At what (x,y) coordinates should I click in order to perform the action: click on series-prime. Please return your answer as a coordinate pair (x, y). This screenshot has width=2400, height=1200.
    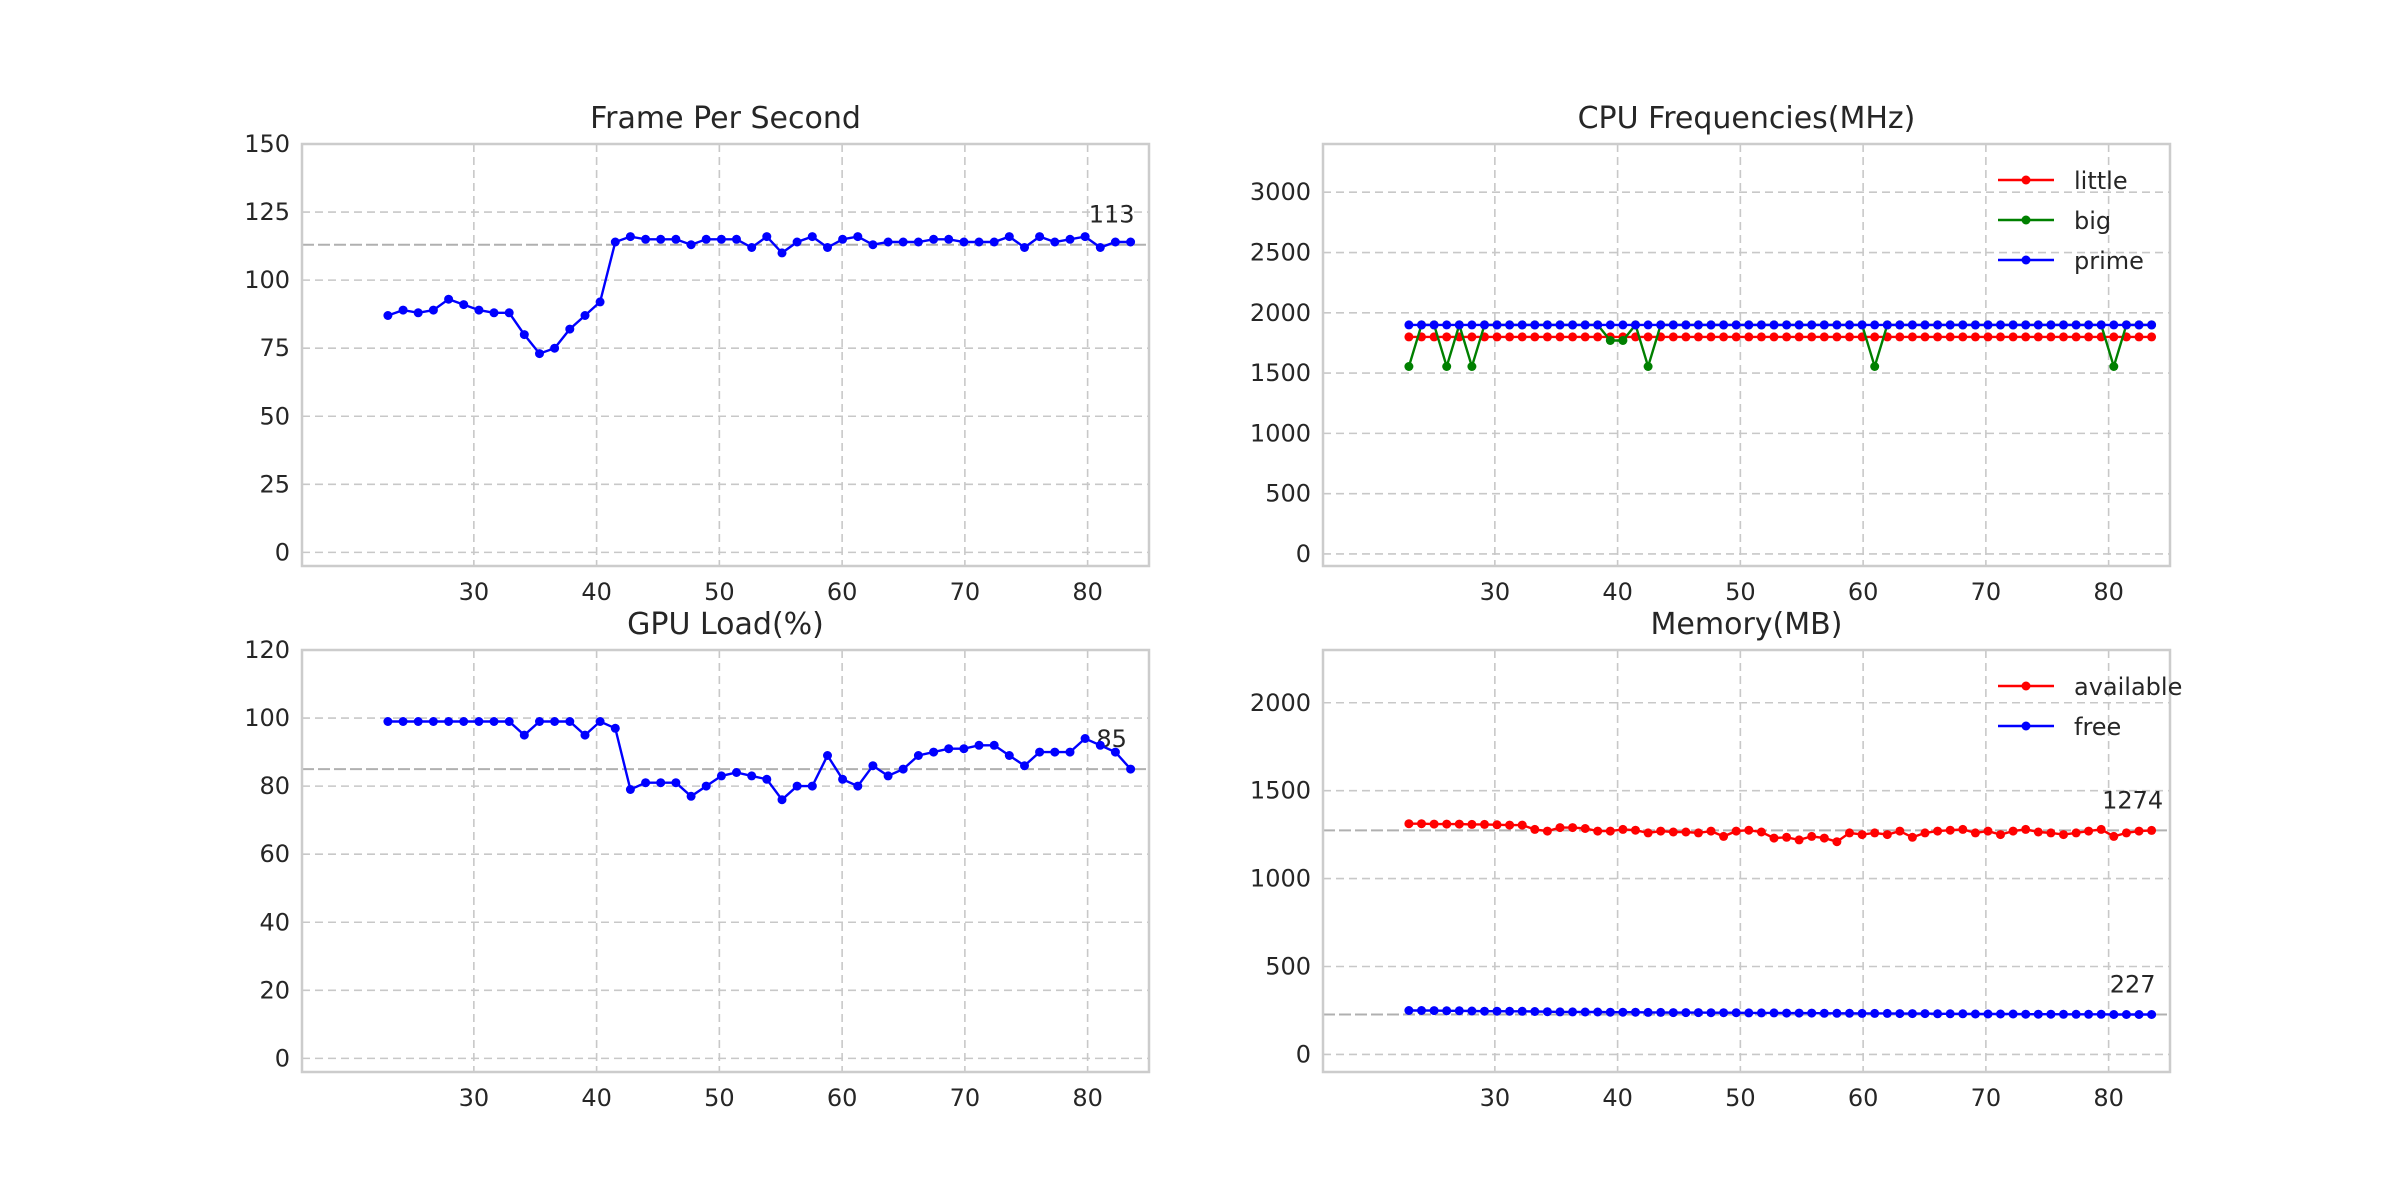
    Looking at the image, I should click on (1780, 325).